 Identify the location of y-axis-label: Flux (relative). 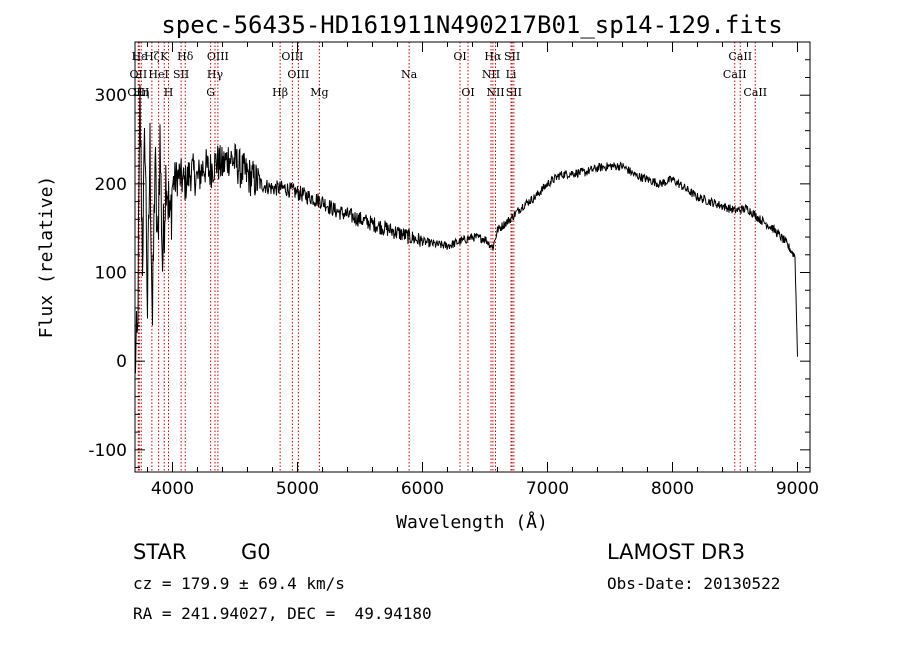
(46, 257).